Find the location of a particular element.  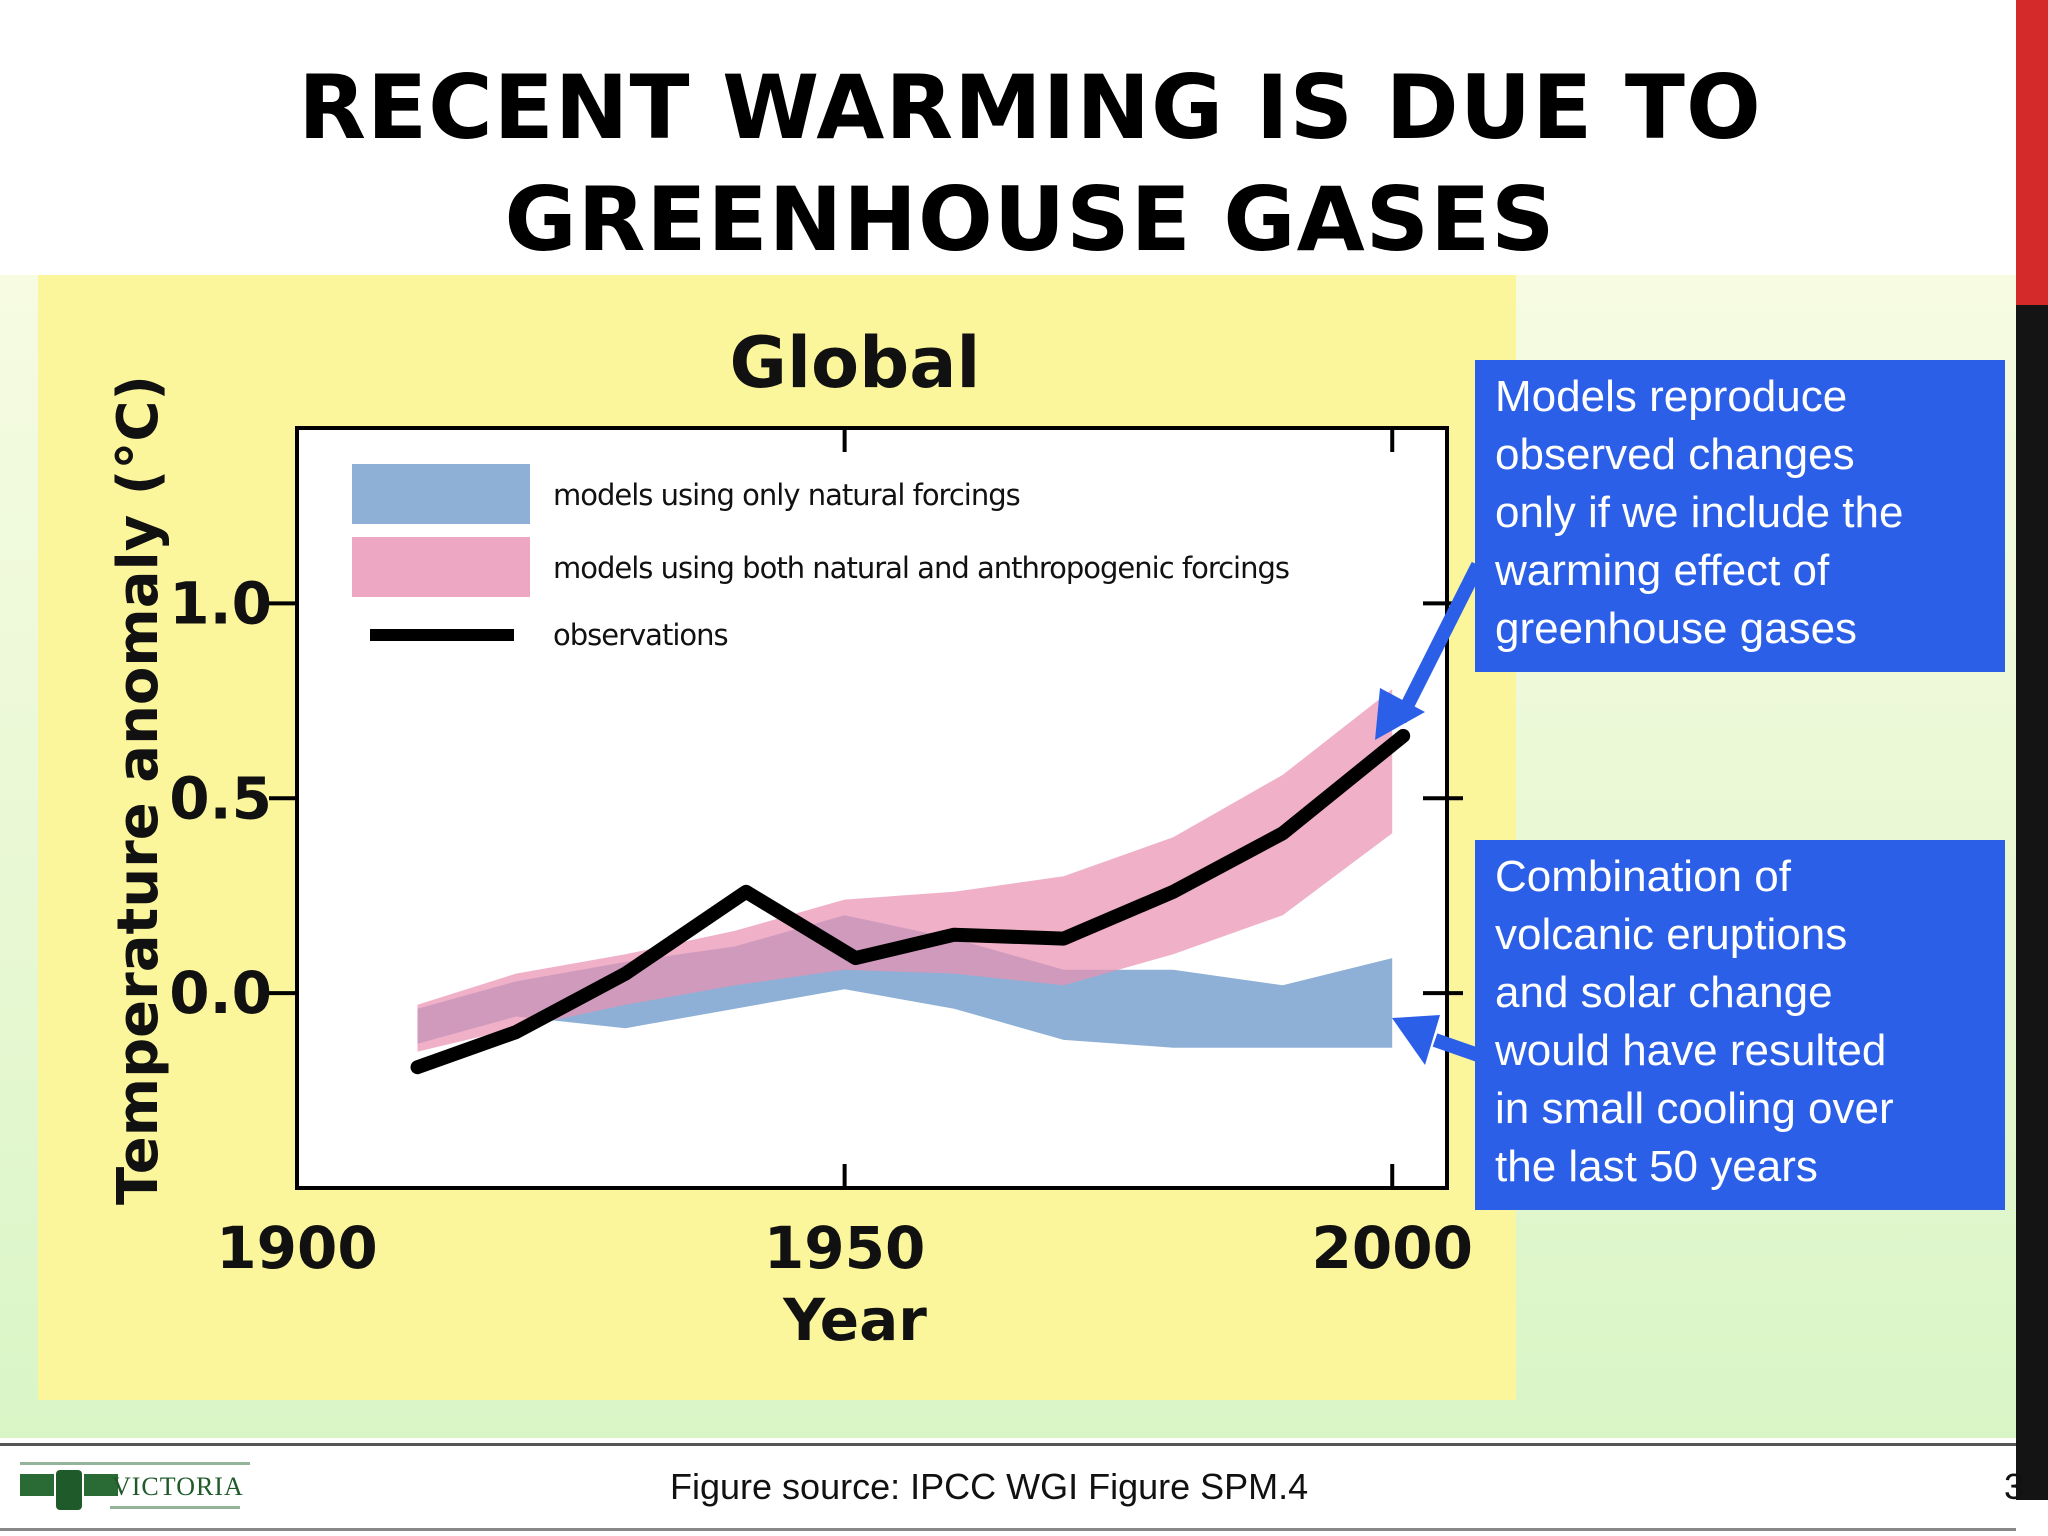

callout-line: only if we include the is located at coordinates (1699, 512).